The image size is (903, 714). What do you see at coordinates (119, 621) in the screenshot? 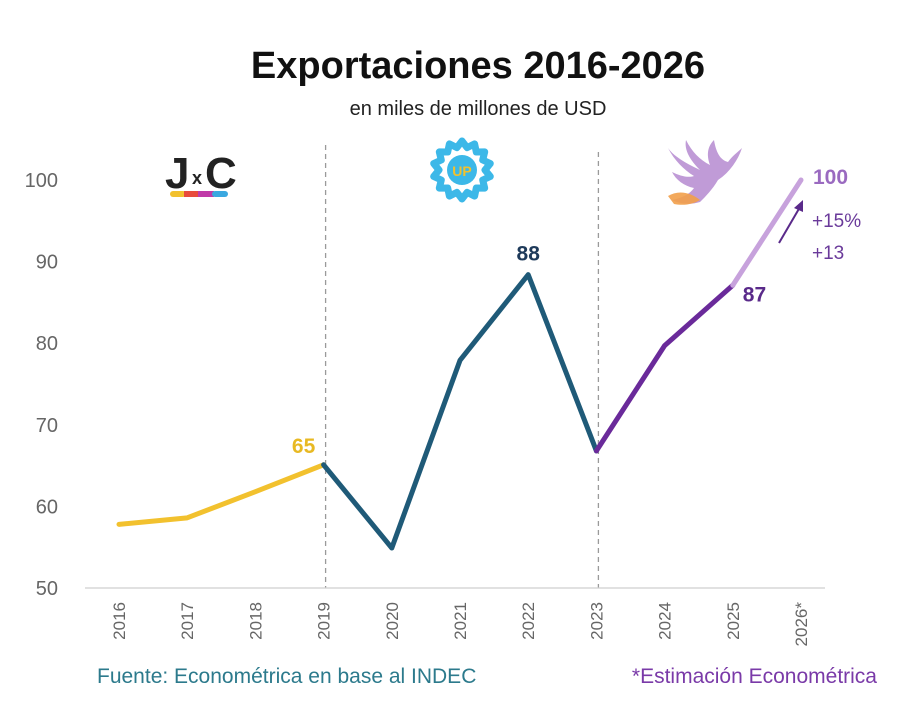
I see `x-tick-label: 2016` at bounding box center [119, 621].